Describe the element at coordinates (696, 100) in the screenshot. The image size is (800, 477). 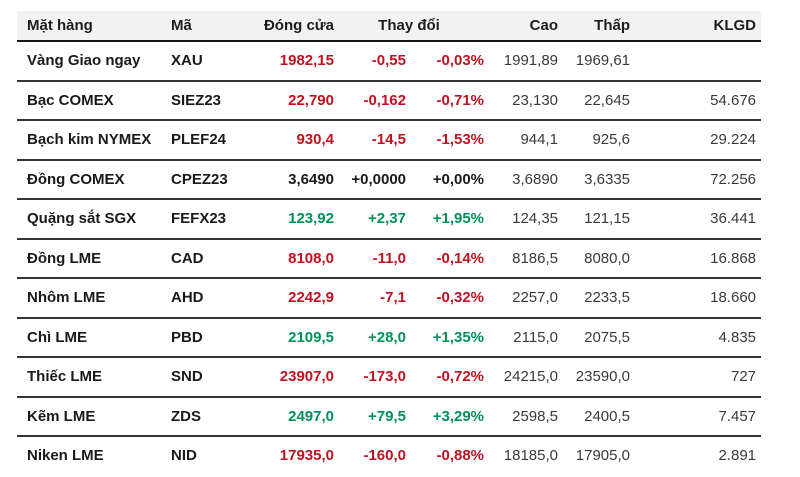
I see `volume-cell: 54.676` at that location.